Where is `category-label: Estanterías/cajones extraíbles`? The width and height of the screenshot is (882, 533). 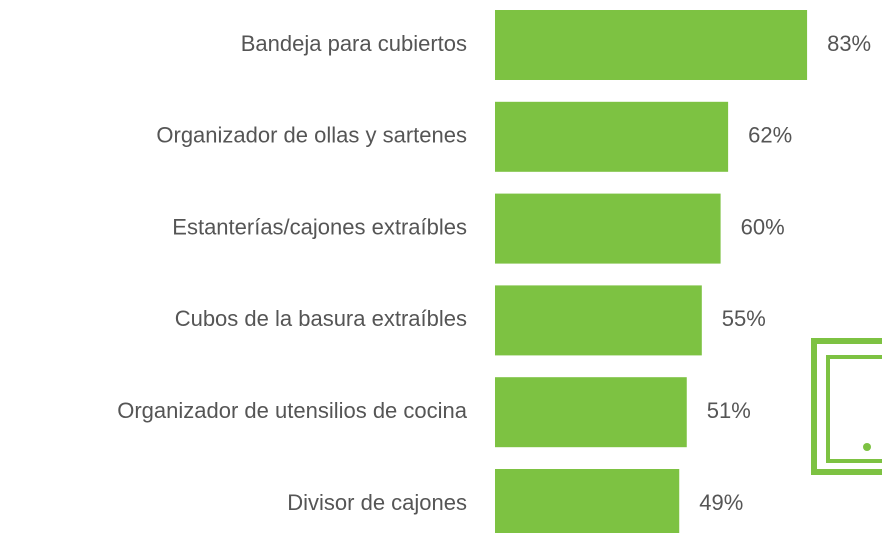 category-label: Estanterías/cajones extraíbles is located at coordinates (319, 226).